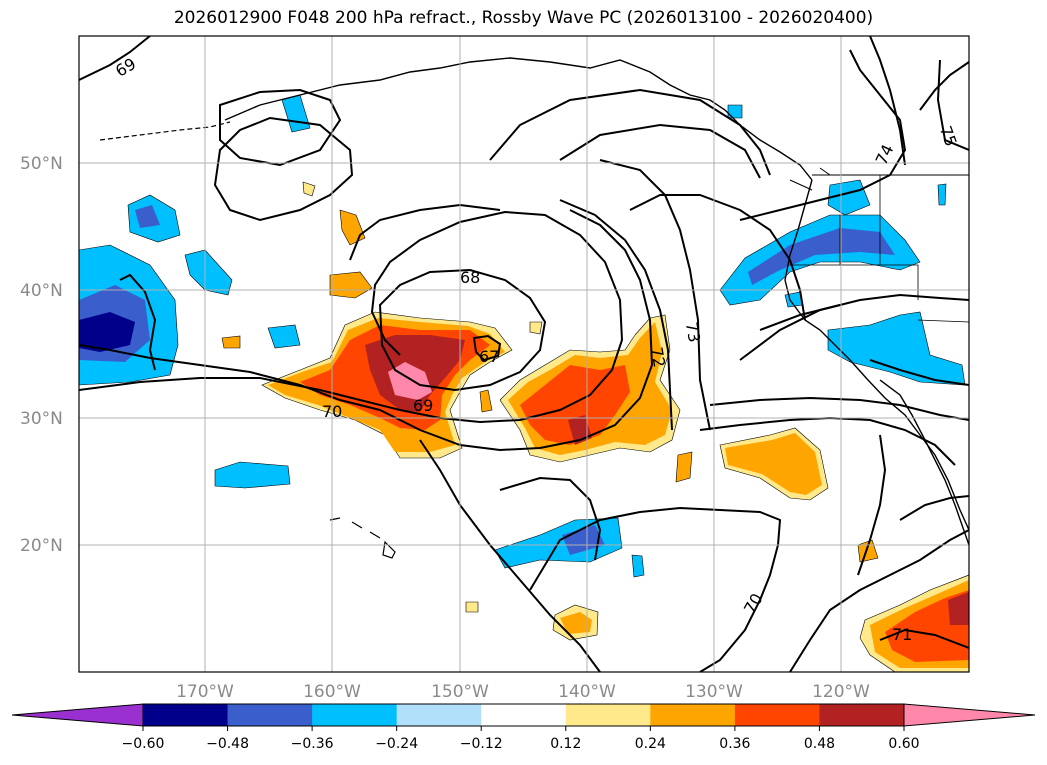 The width and height of the screenshot is (1047, 765). I want to click on contour-low-right, so click(924, 638).